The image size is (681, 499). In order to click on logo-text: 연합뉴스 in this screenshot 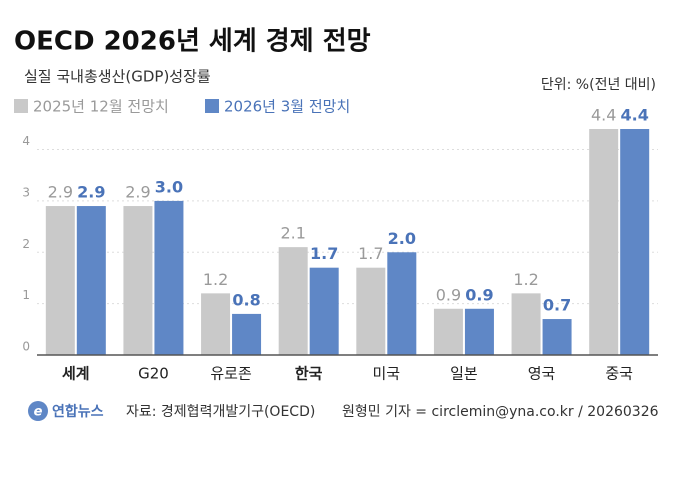, I will do `click(78, 411)`.